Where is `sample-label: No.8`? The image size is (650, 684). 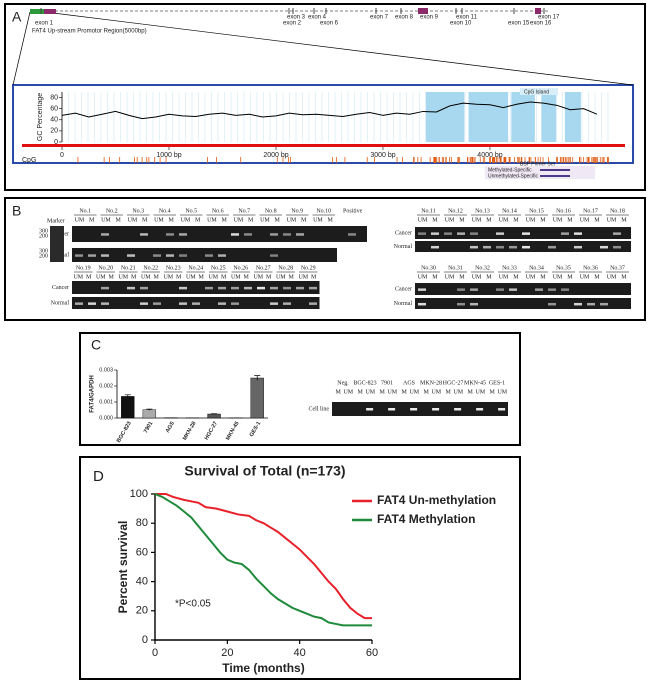 sample-label: No.8 is located at coordinates (271, 211).